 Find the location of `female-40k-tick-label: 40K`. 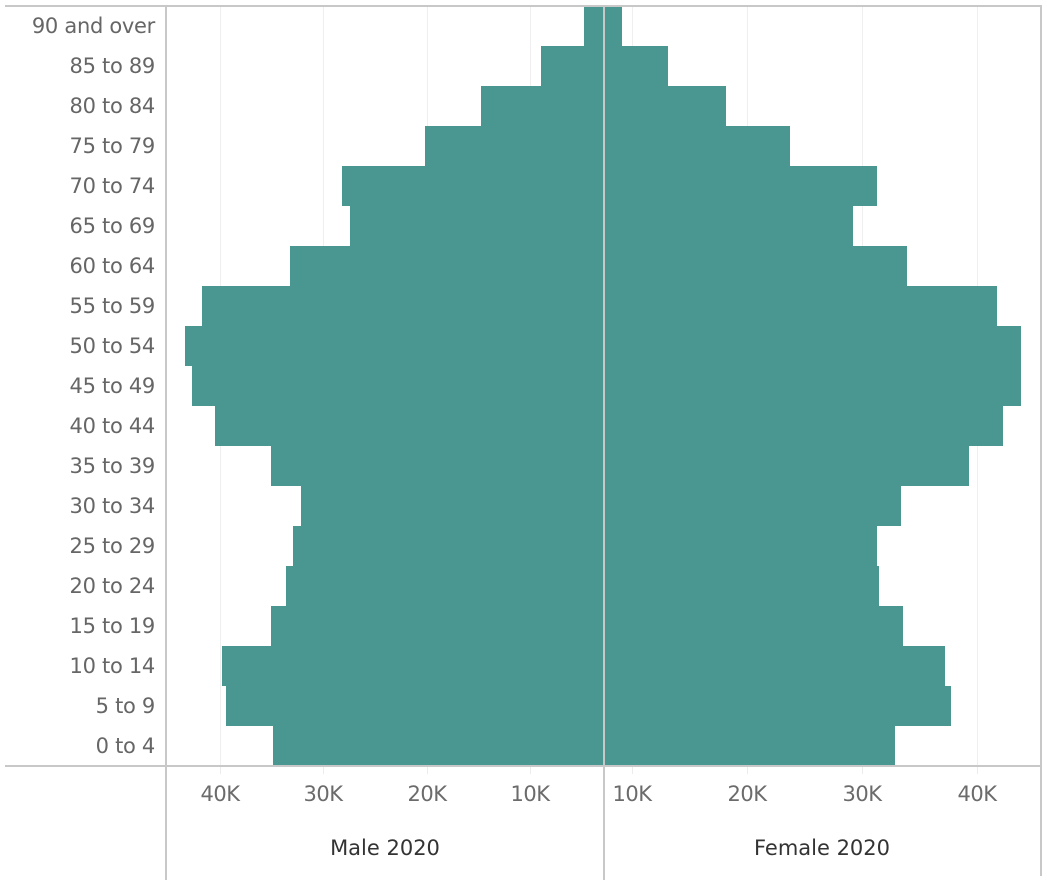

female-40k-tick-label: 40K is located at coordinates (977, 794).